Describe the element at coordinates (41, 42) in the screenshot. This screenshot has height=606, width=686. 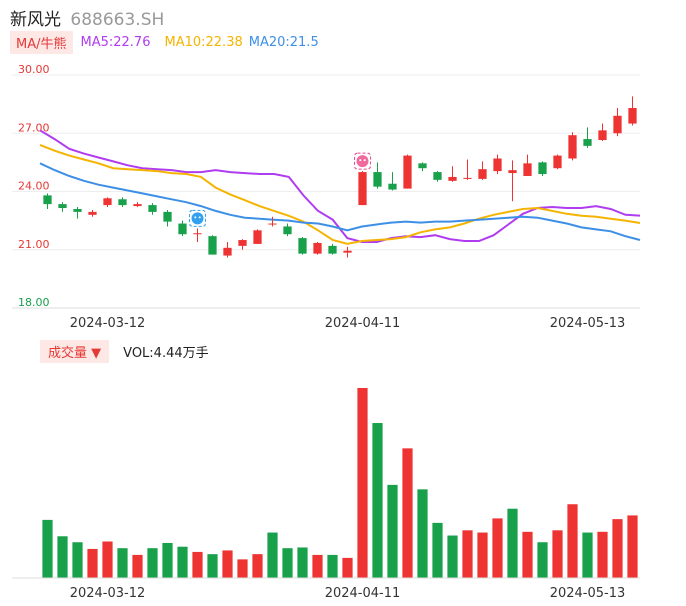
I see `indicator-selector: MA/牛熊` at that location.